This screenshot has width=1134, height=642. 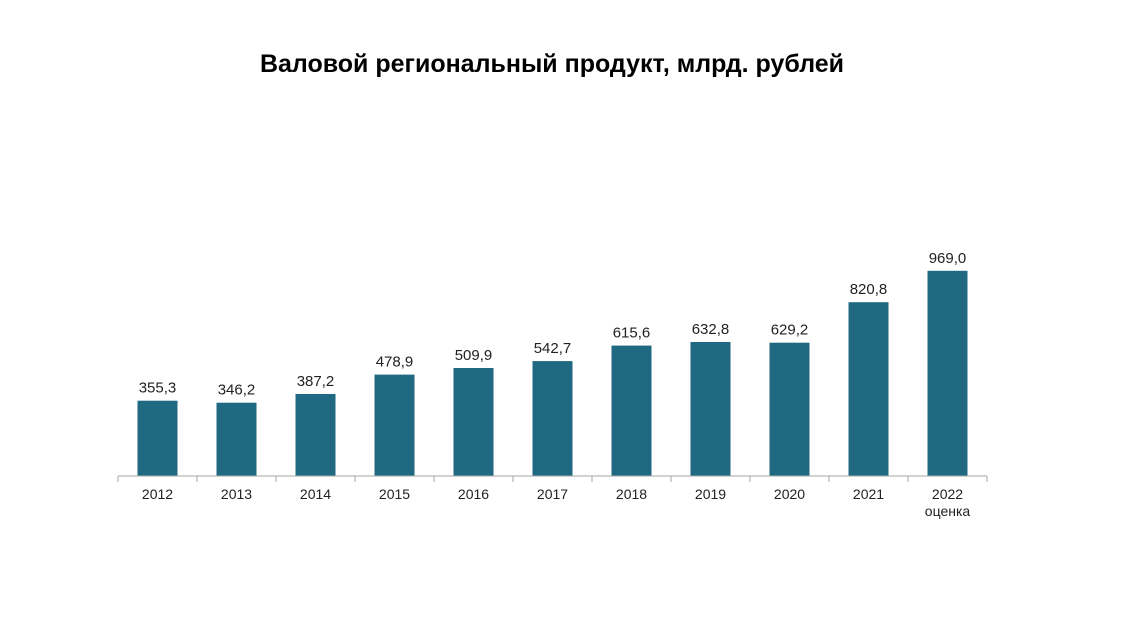 I want to click on data-label-2014: 387,2, so click(x=316, y=381).